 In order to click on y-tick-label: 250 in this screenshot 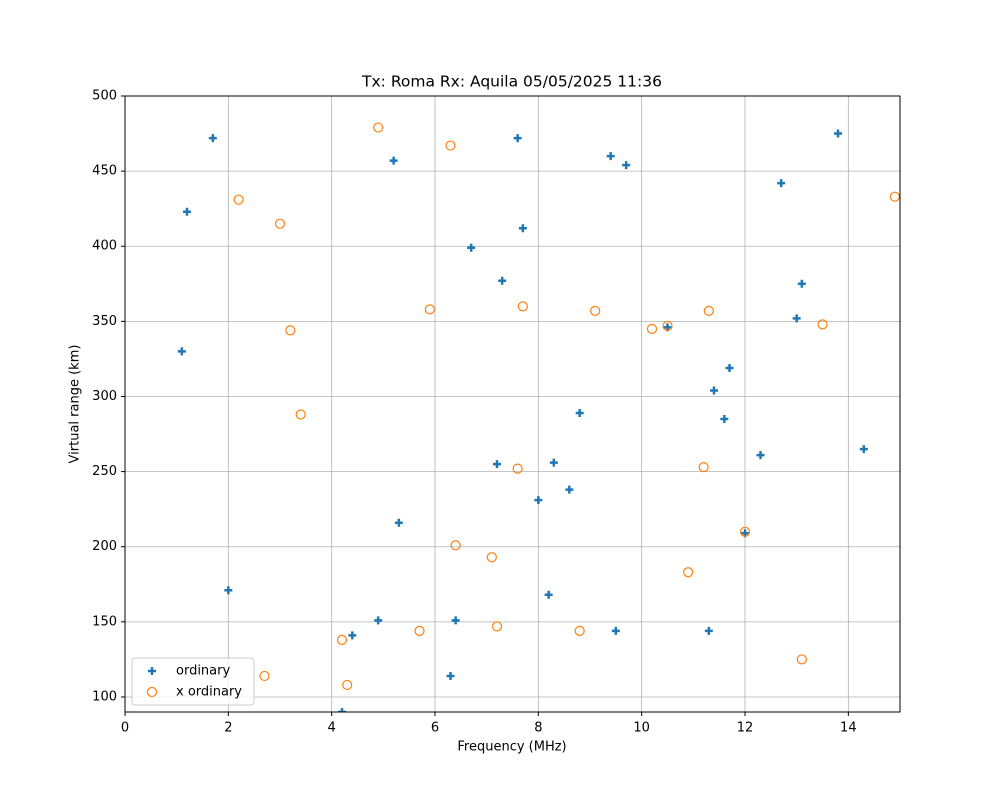, I will do `click(104, 471)`.